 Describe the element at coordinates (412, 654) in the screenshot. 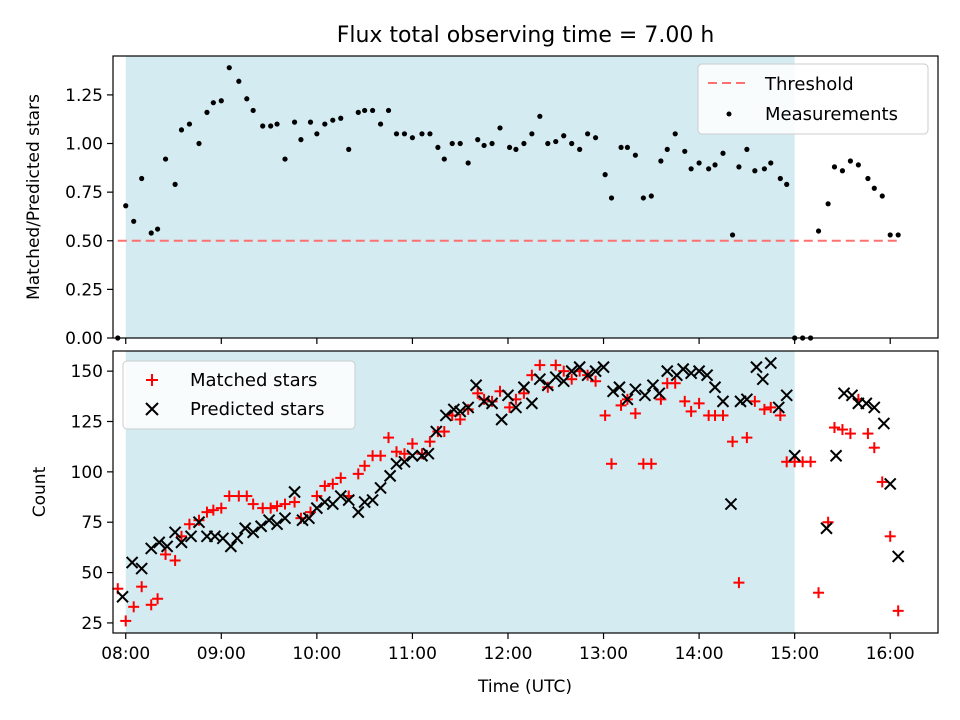

I see `x-tick-label: 11:00` at that location.